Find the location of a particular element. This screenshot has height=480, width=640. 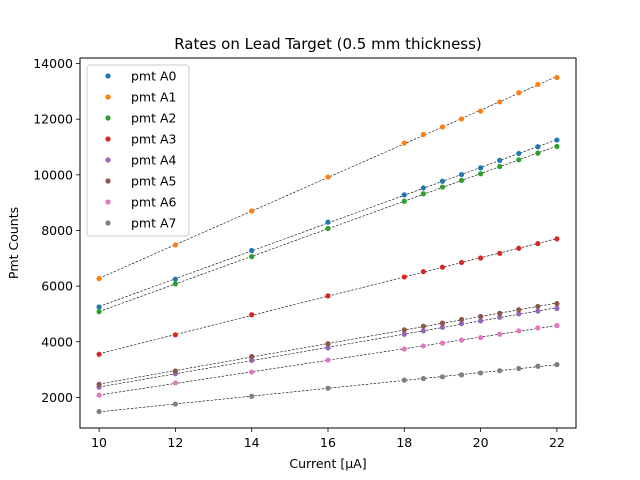

y-tick-label: 8000 is located at coordinates (57, 230).